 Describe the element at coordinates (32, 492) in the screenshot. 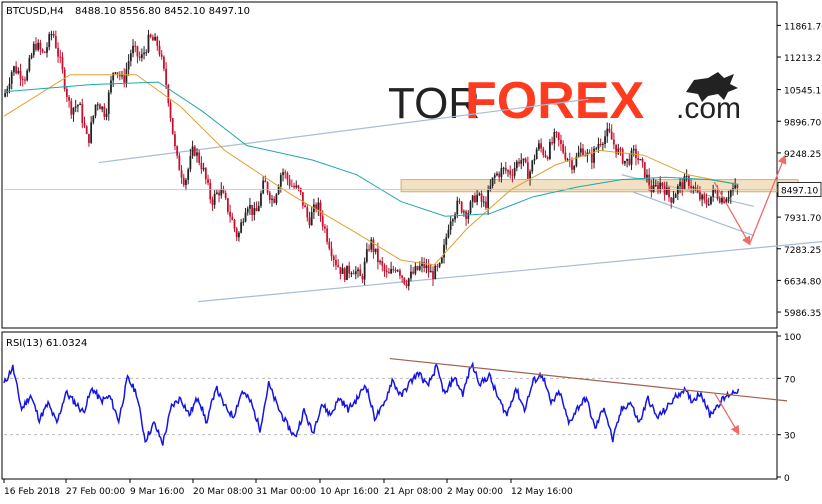

I see `time-axis-label: 16 Feb 2018` at that location.